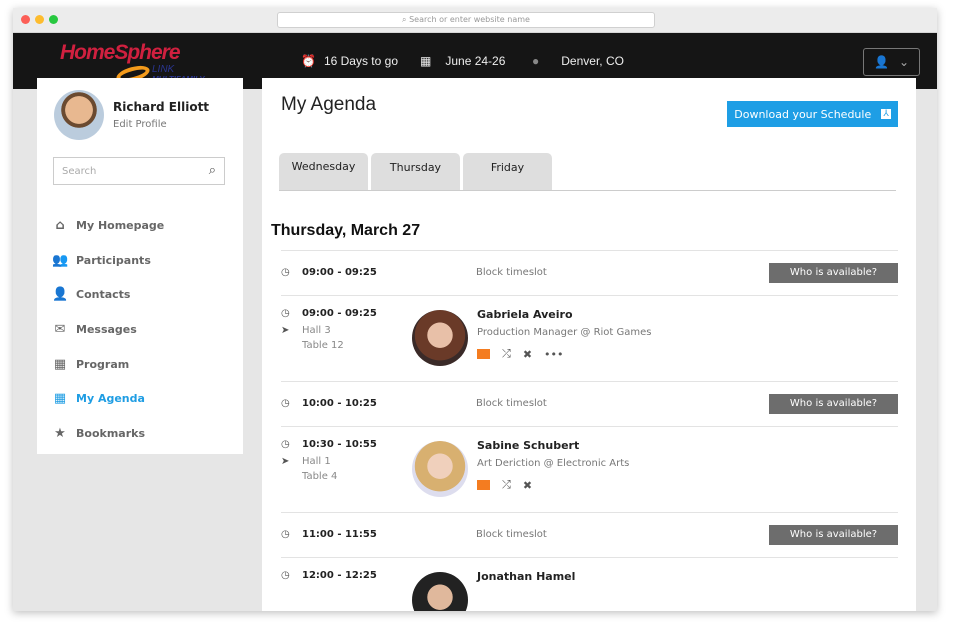  I want to click on meeting-row: ◷ 12:00 - 12:25 Jonathan Hamel, so click(589, 584).